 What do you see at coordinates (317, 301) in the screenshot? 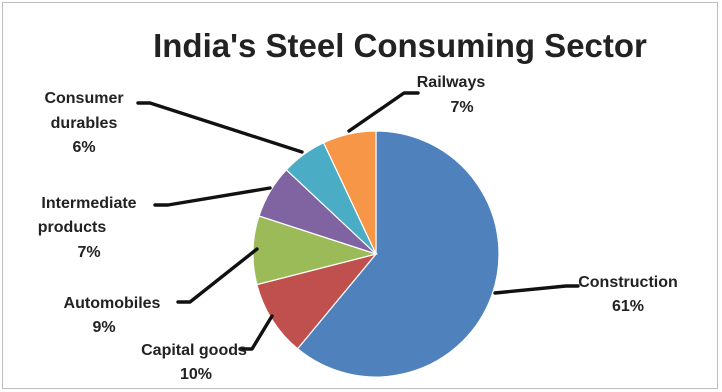
I see `pie-slice-capital-goods` at bounding box center [317, 301].